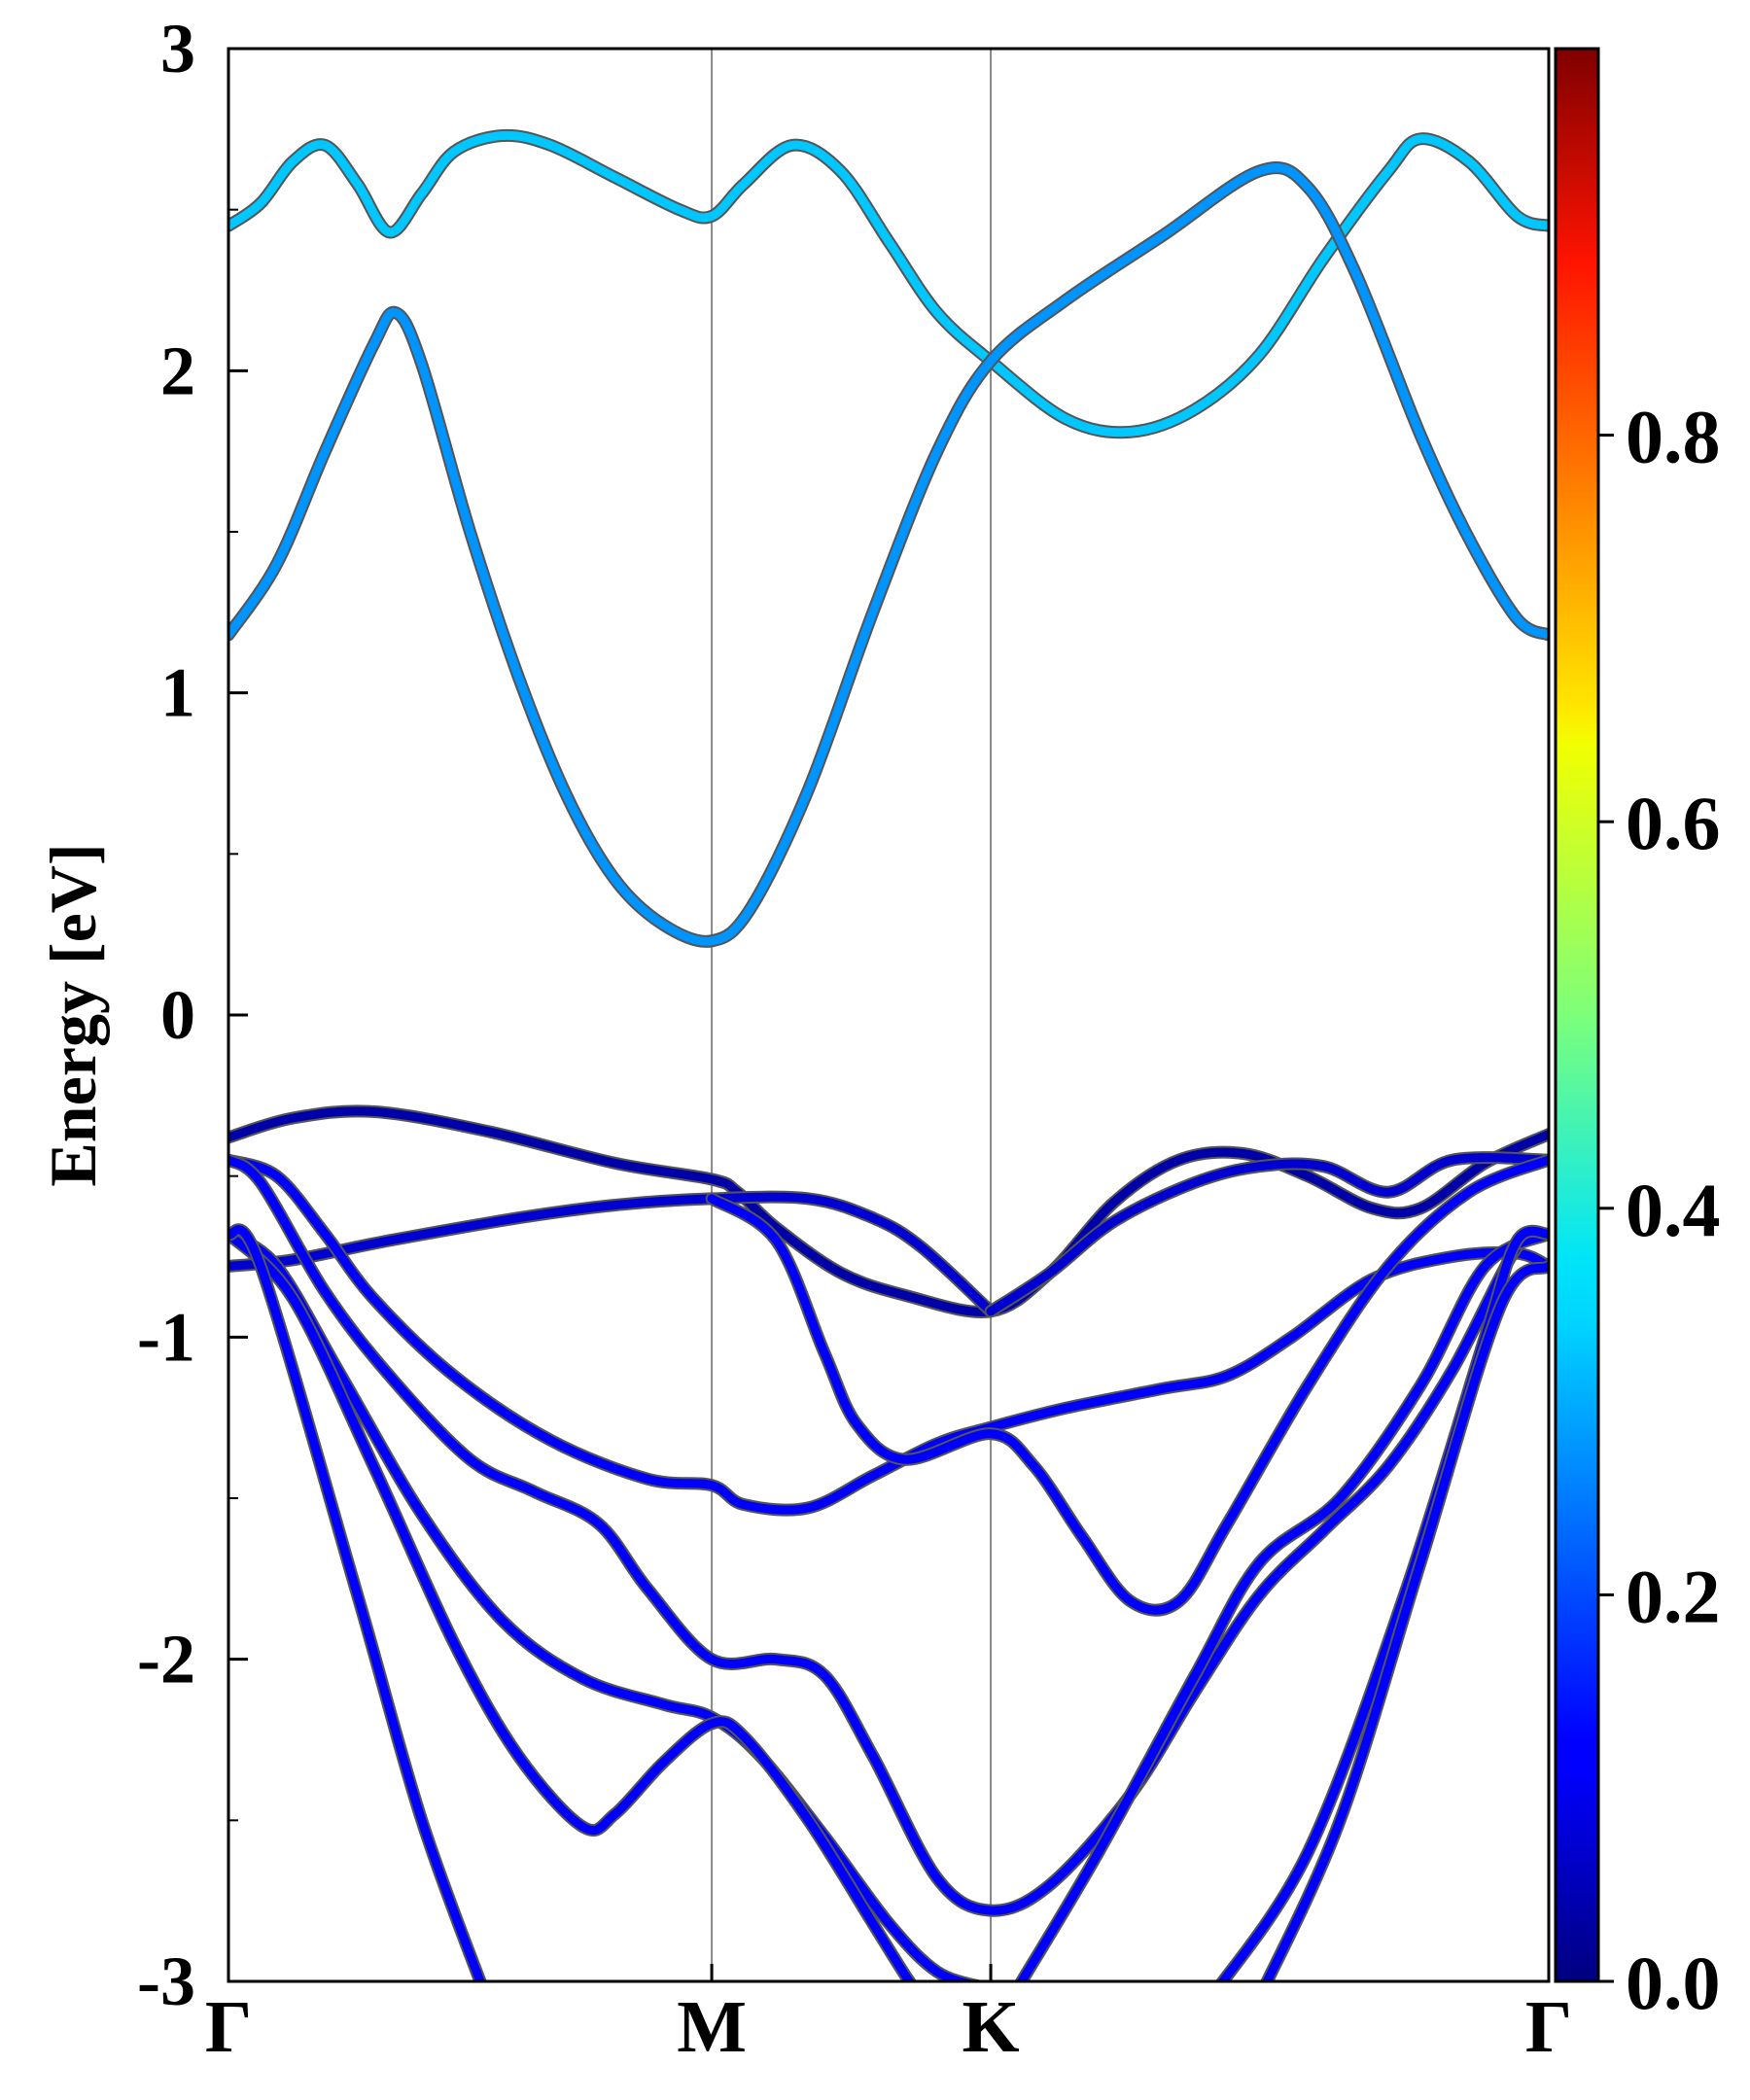  I want to click on colorbar-tick-label: 0.2, so click(1673, 1596).